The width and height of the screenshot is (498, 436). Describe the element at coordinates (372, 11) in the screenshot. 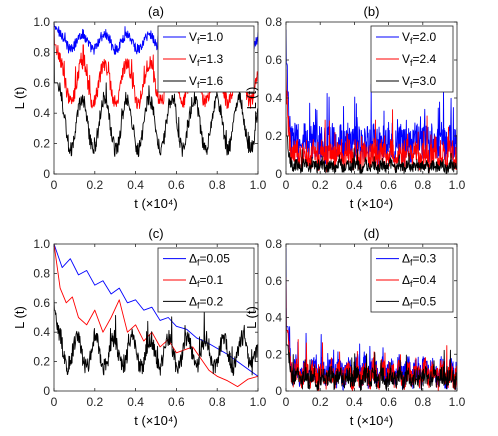

I see `panel-title: (b)` at that location.